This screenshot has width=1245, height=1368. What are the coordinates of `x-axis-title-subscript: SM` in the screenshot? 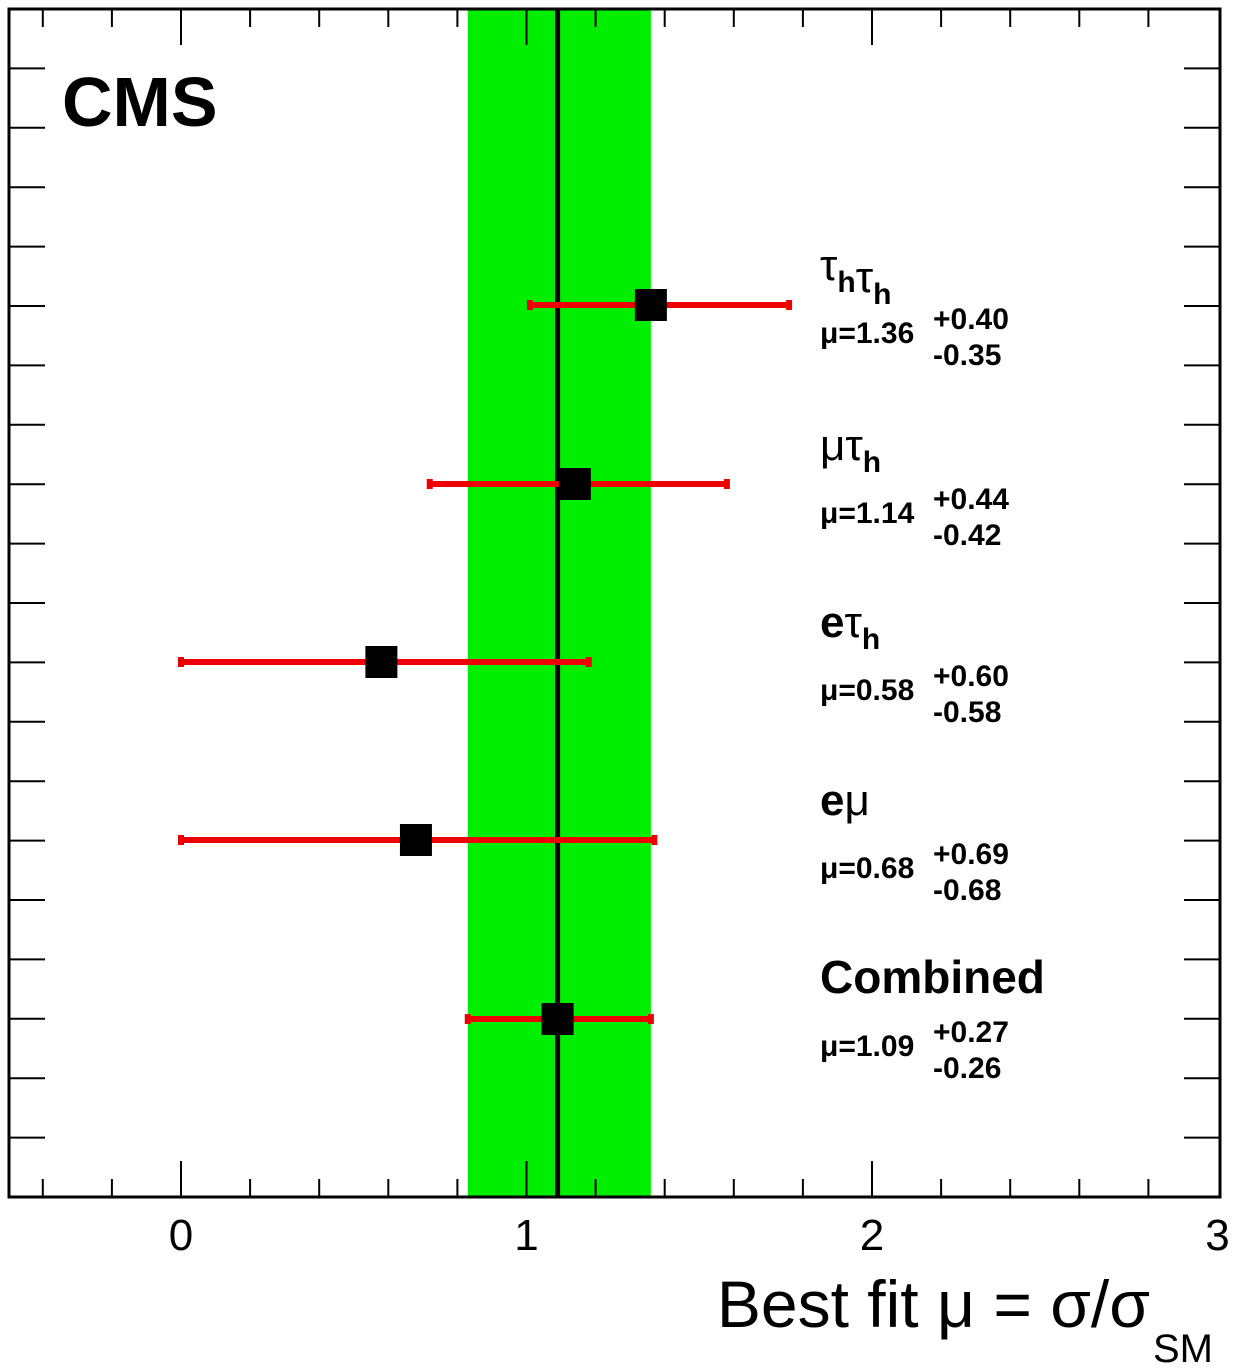 It's located at (1183, 1347).